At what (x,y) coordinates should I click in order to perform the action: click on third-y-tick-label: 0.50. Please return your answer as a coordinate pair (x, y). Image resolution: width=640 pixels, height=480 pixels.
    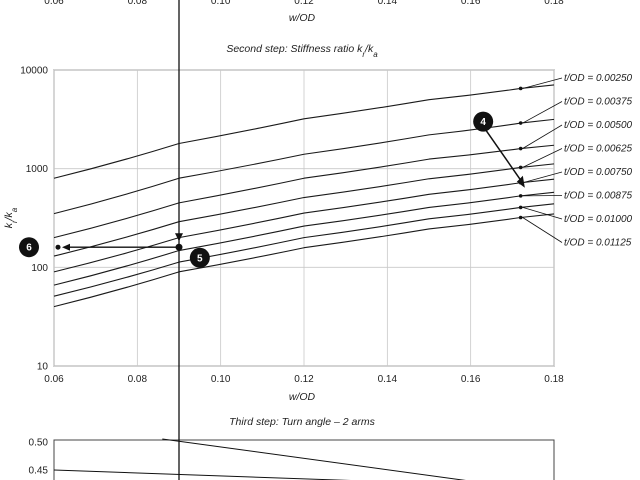
    Looking at the image, I should click on (39, 443).